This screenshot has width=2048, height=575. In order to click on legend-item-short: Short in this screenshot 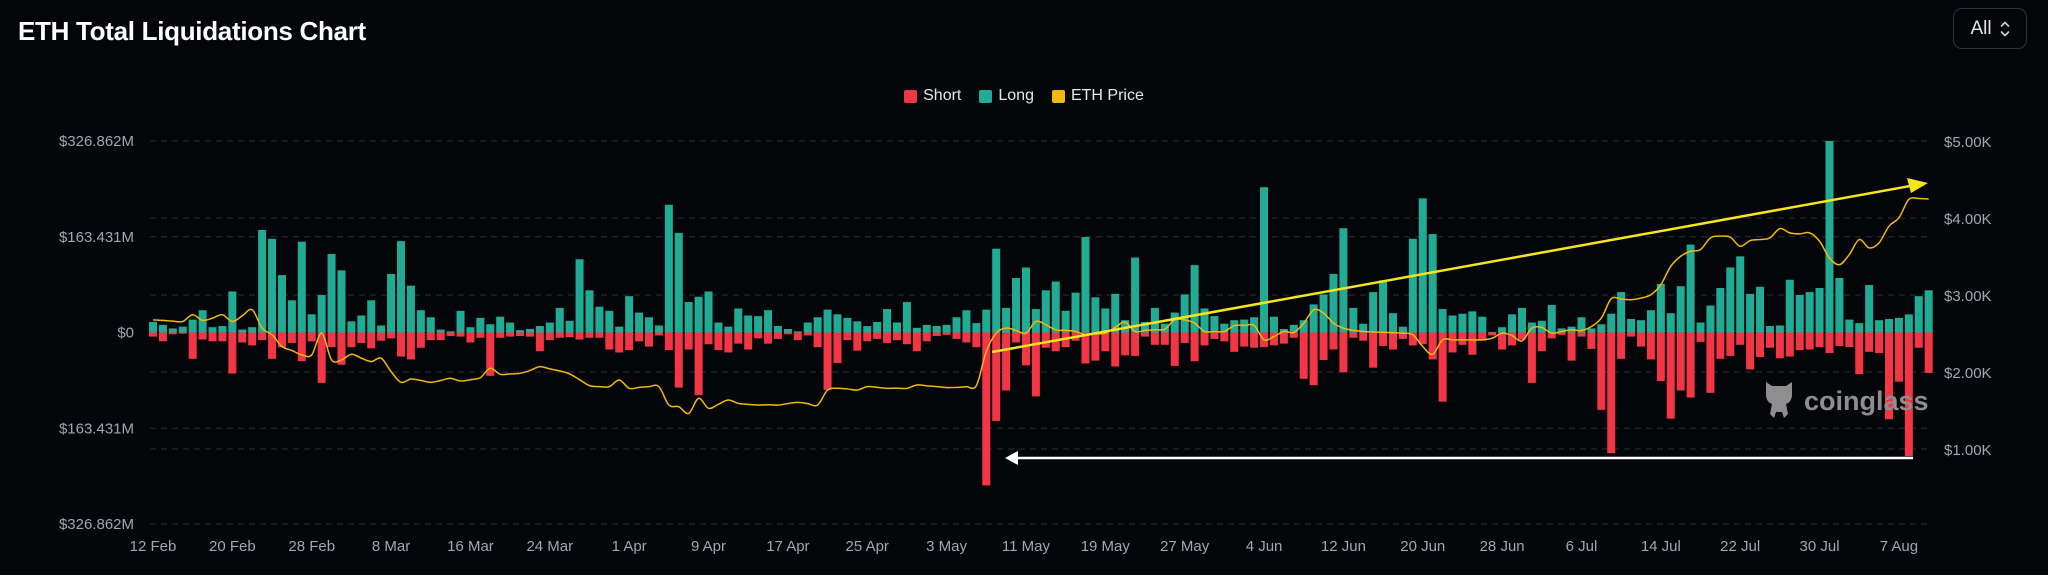, I will do `click(932, 96)`.